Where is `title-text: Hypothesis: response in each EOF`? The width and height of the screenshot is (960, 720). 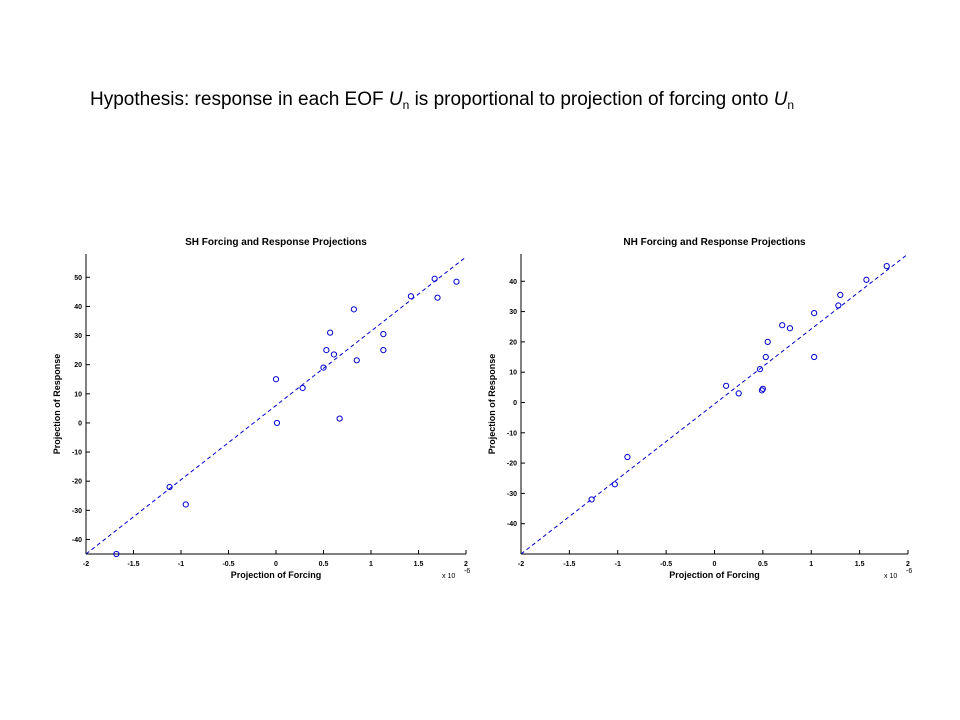
title-text: Hypothesis: response in each EOF is located at coordinates (239, 99).